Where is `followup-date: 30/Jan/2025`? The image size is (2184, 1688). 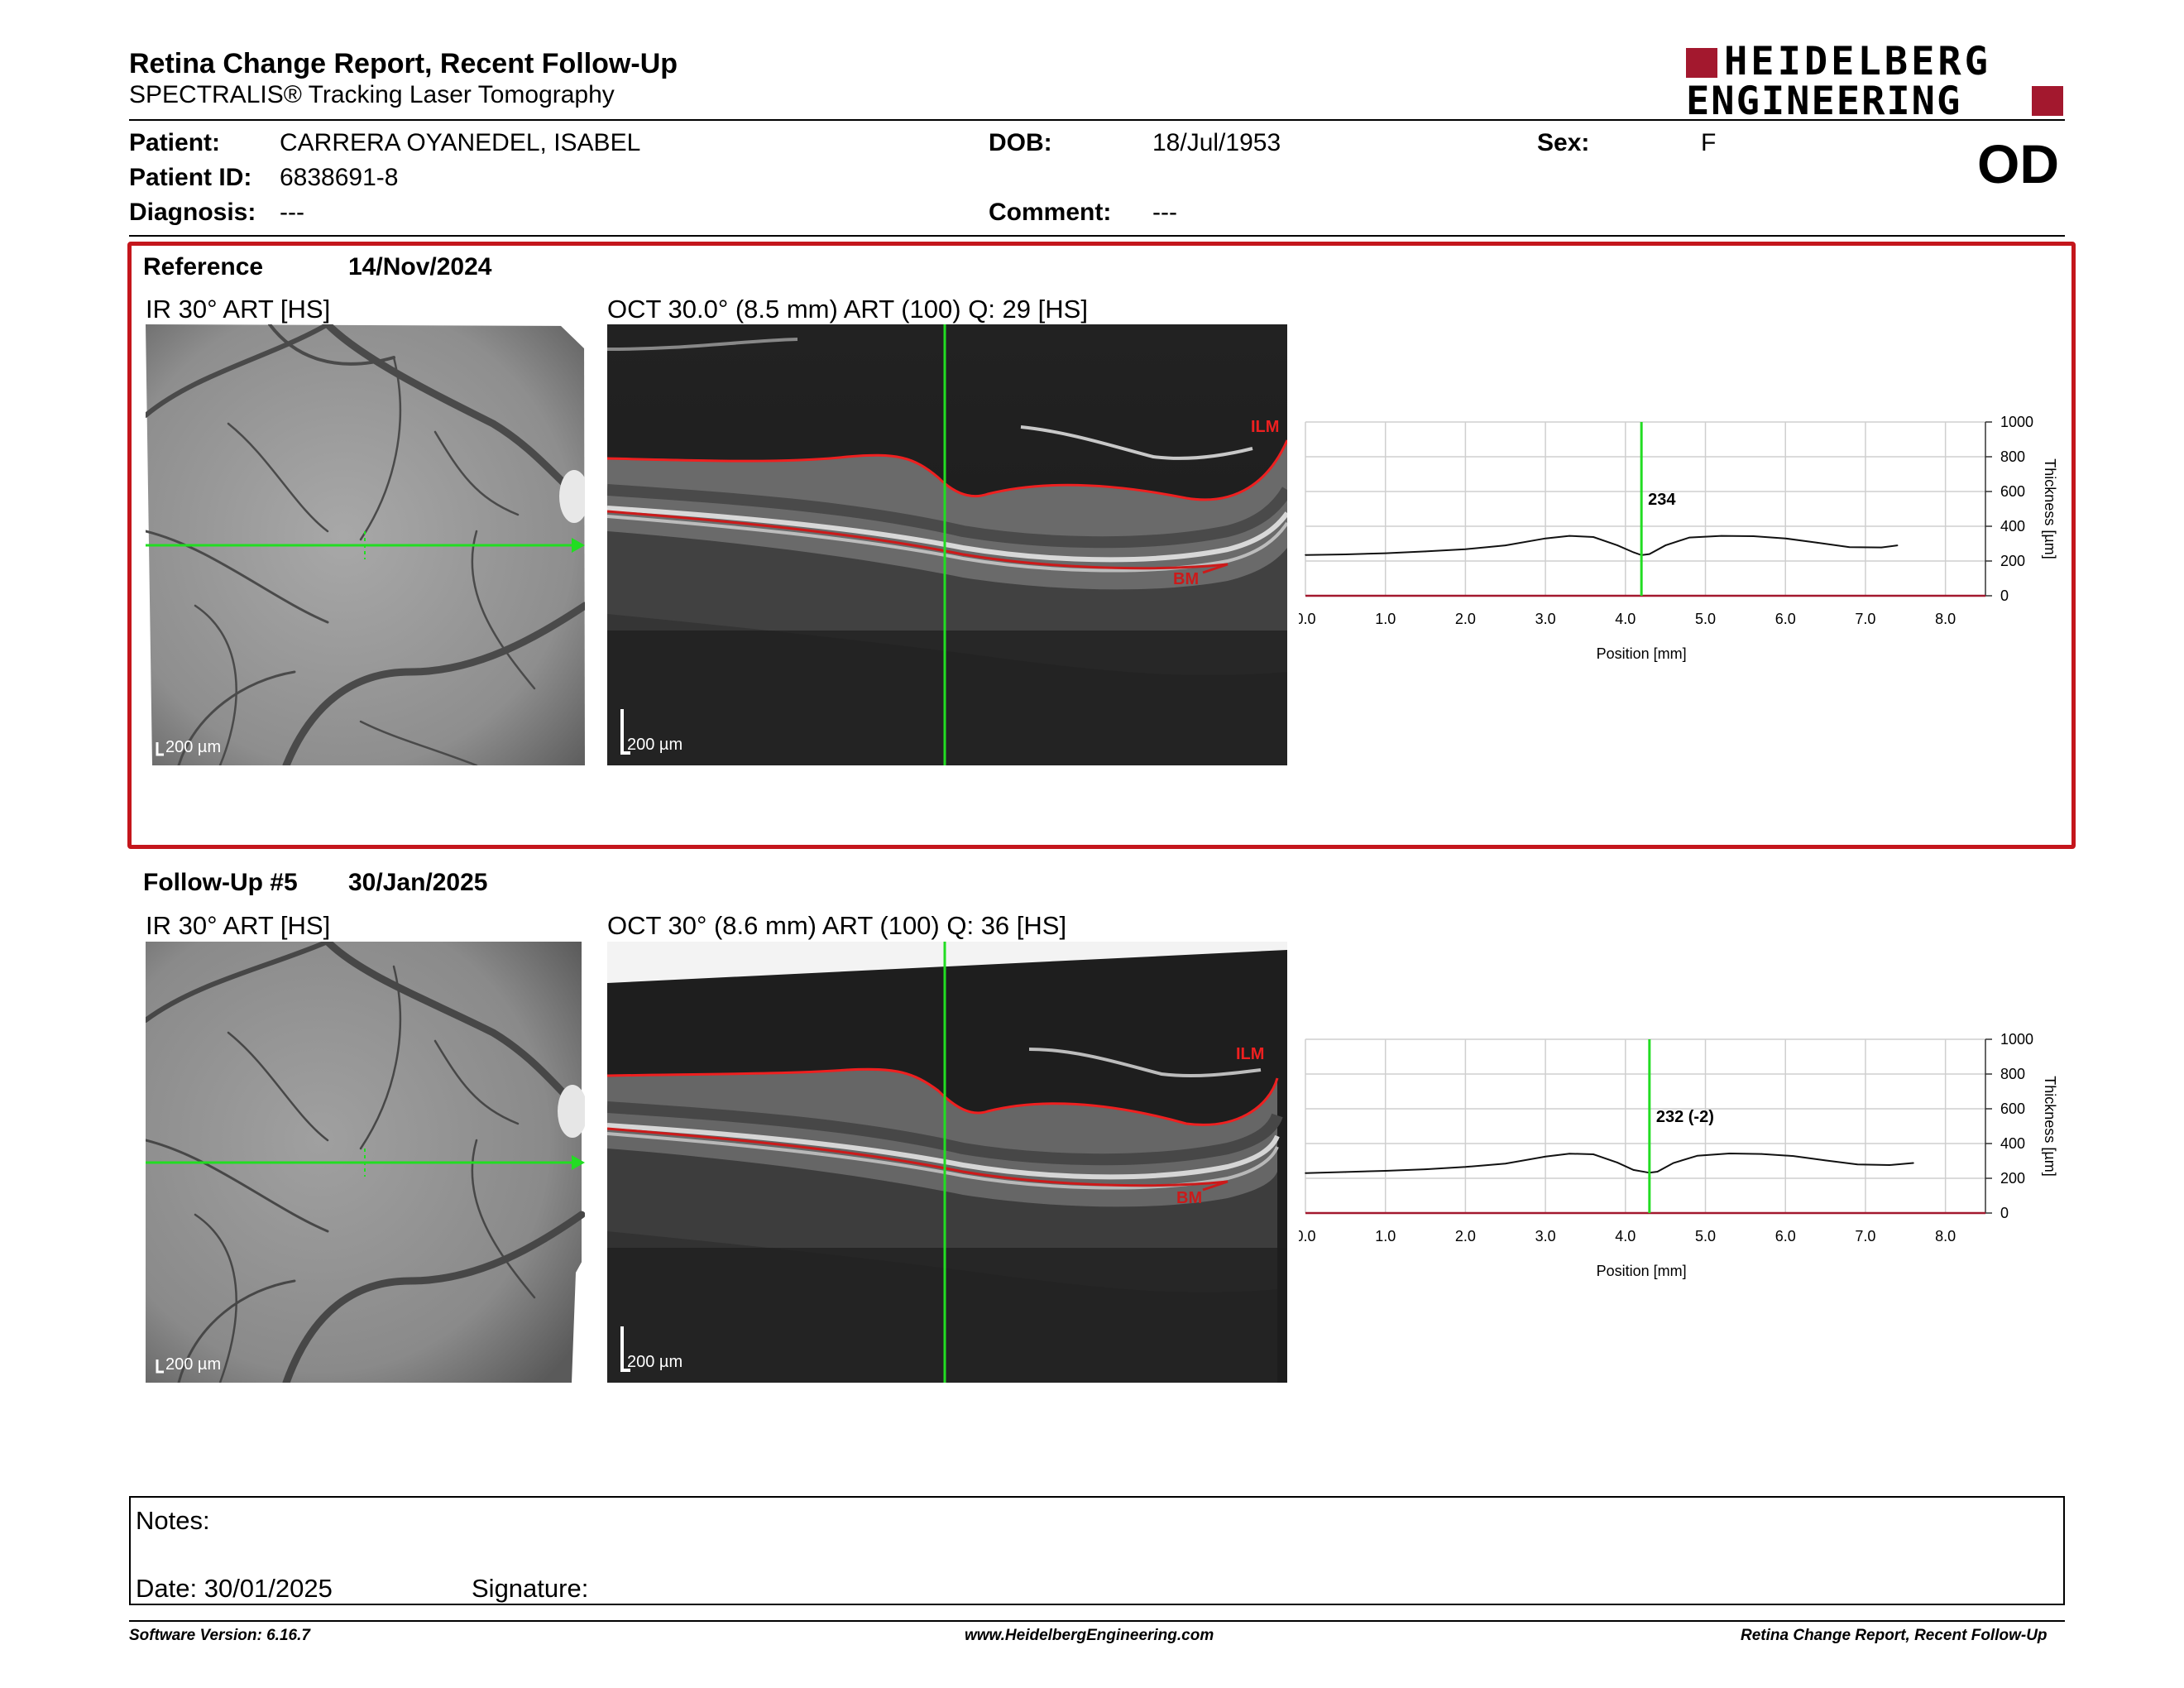 followup-date: 30/Jan/2025 is located at coordinates (418, 882).